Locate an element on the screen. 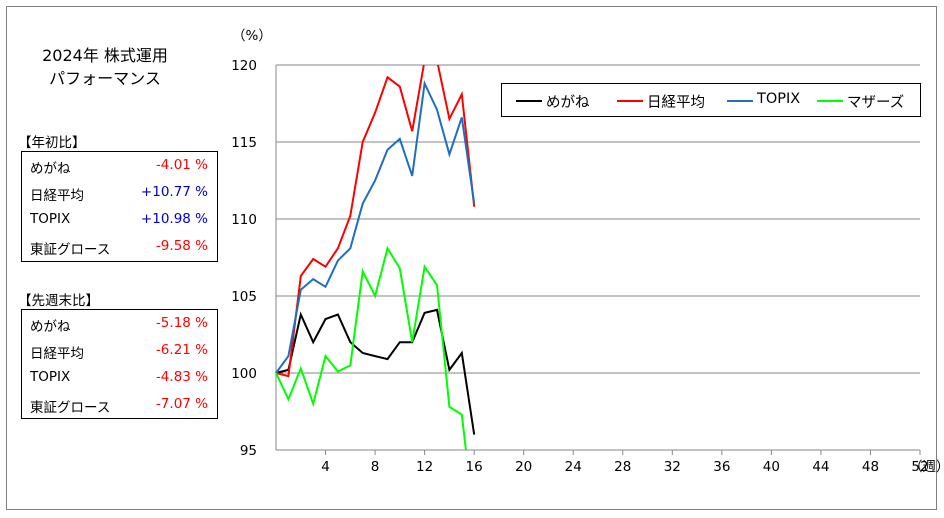 The width and height of the screenshot is (944, 518). wow-row-name: TOPIX is located at coordinates (50, 377).